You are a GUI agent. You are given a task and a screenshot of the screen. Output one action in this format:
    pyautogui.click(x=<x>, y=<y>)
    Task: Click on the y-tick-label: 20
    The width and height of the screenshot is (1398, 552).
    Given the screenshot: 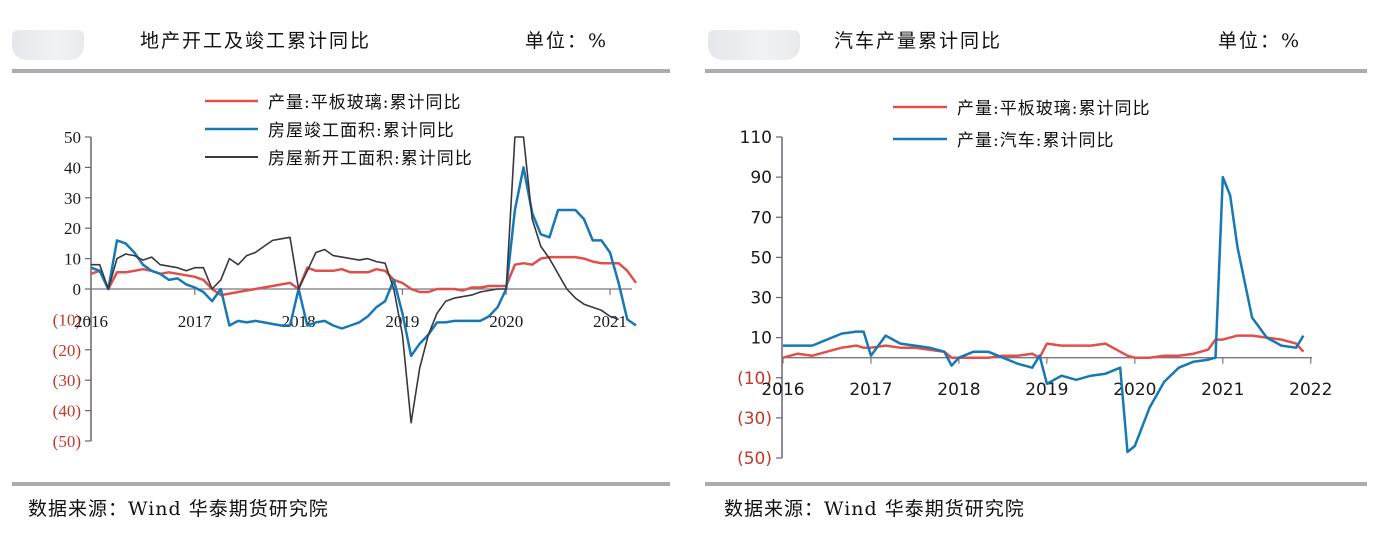 What is the action you would take?
    pyautogui.click(x=72, y=228)
    